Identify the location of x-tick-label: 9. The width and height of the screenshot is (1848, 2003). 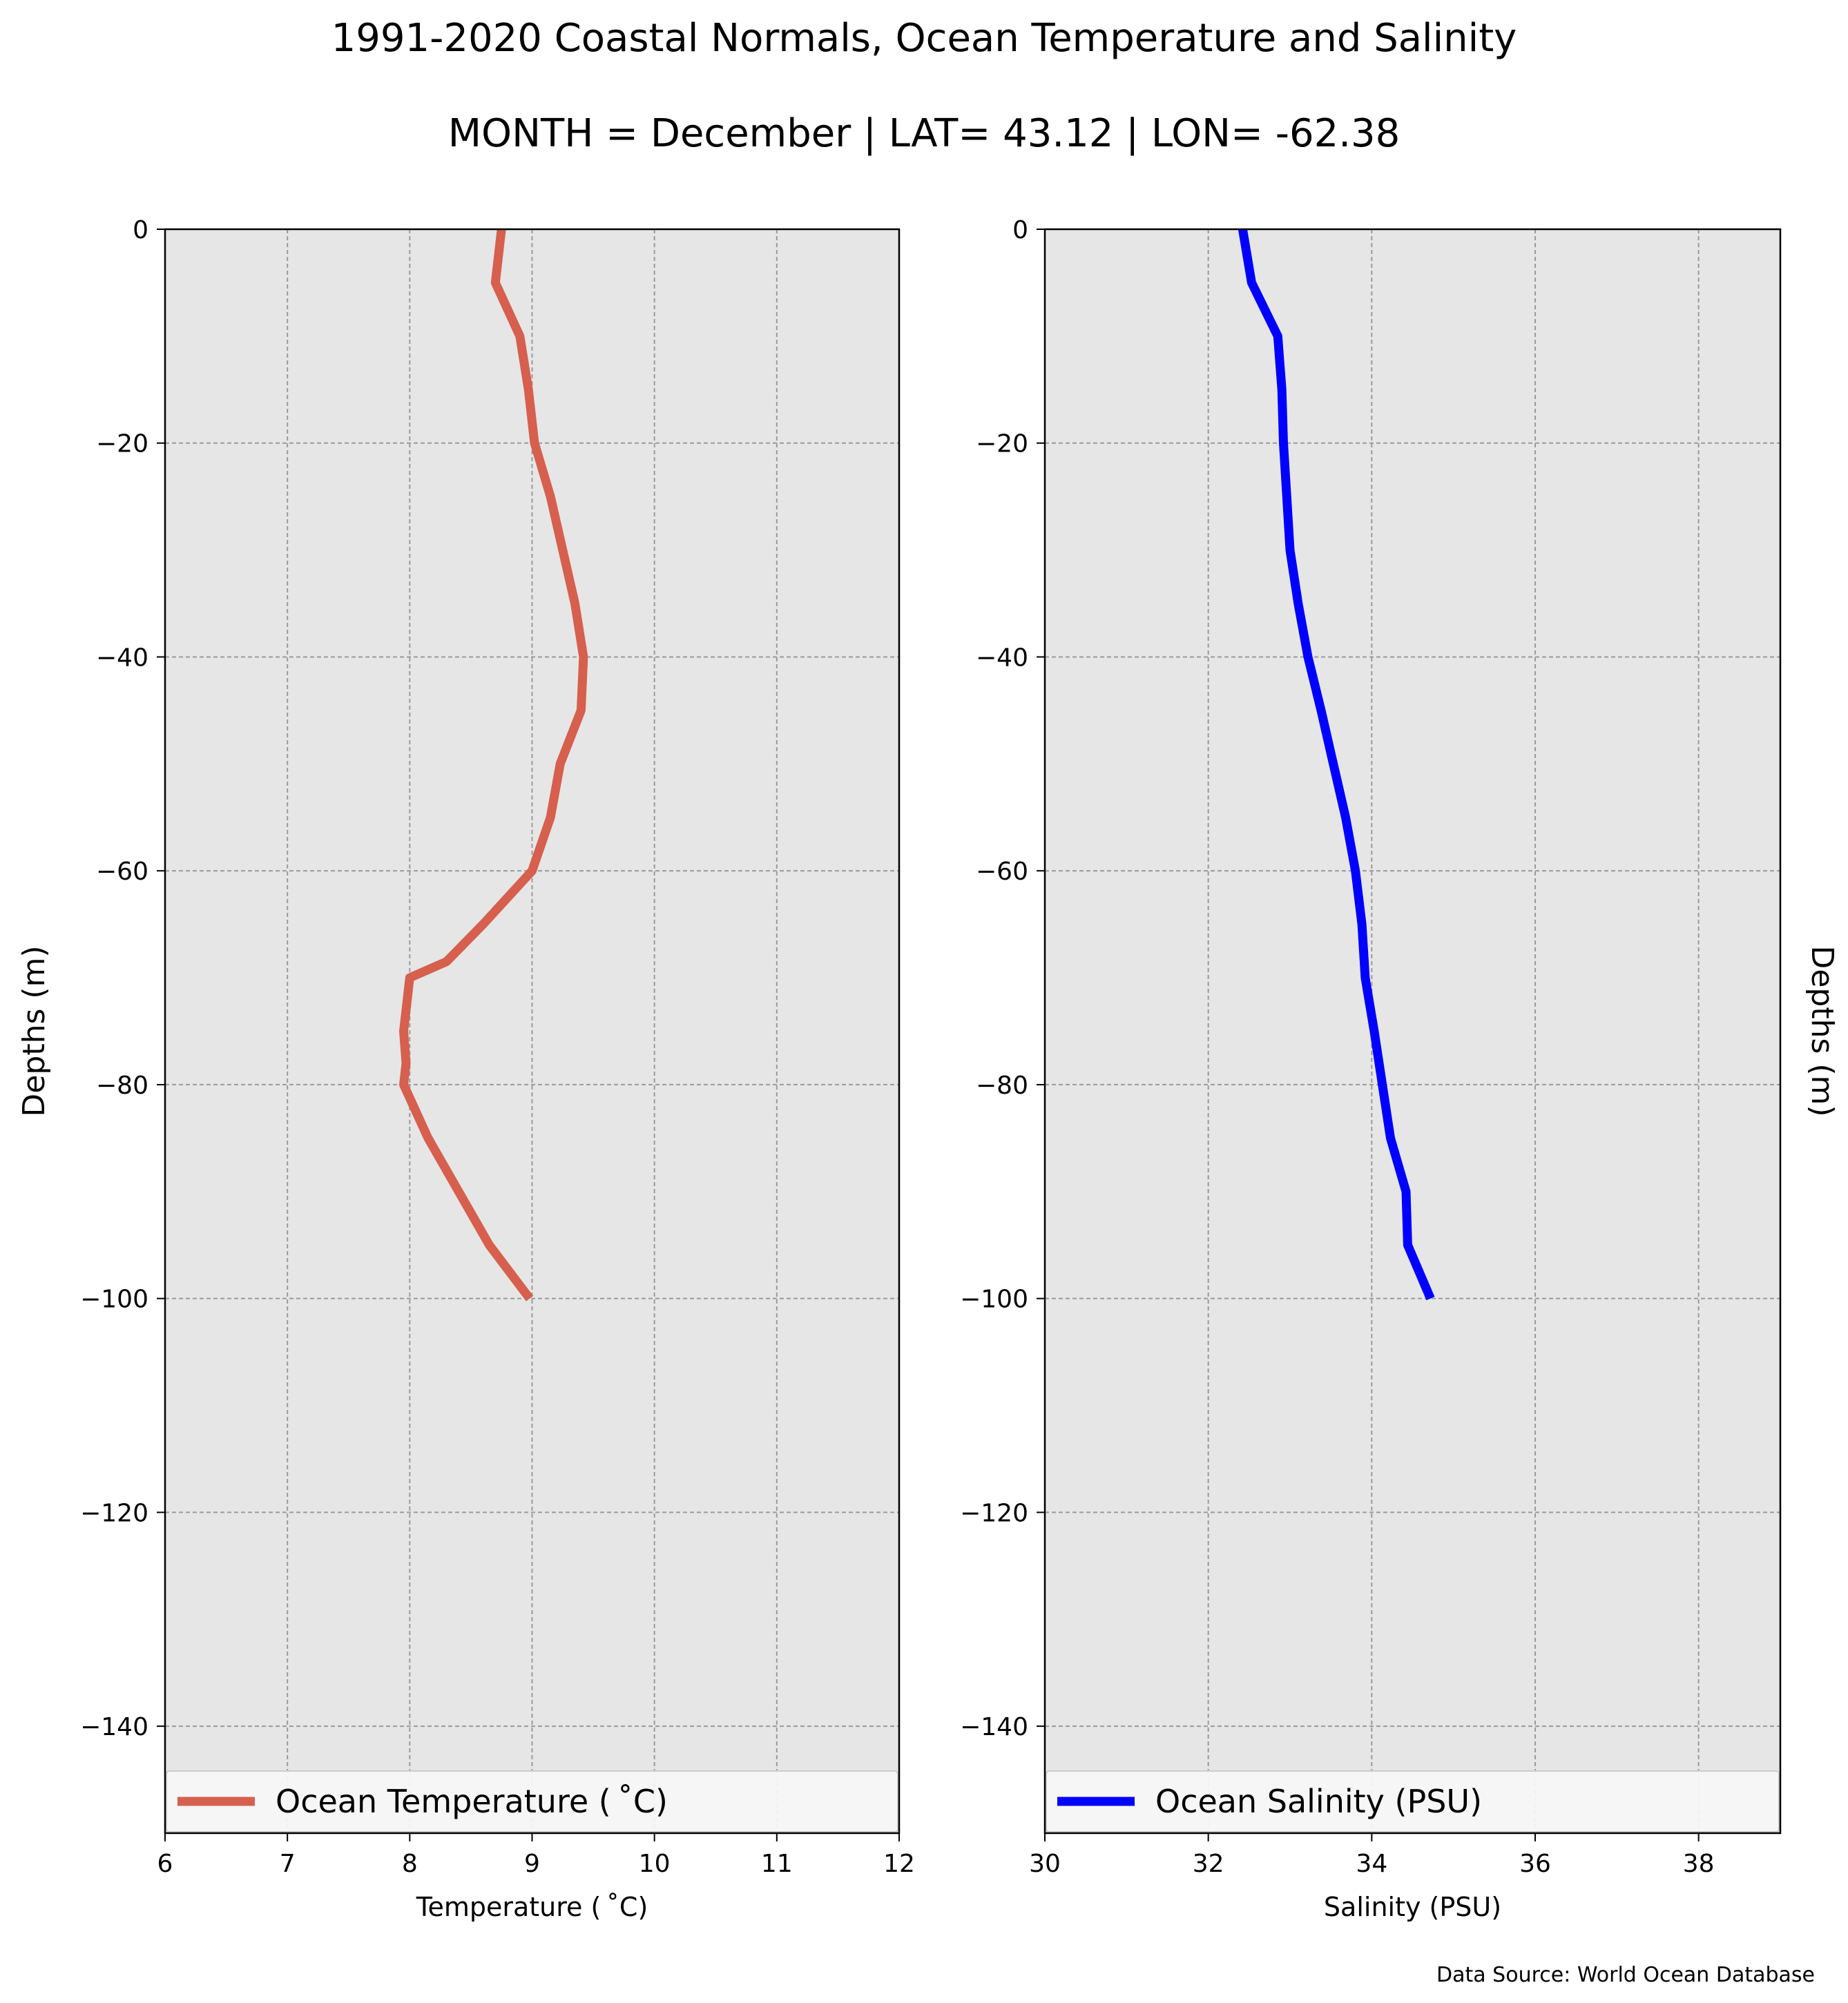
(532, 1864).